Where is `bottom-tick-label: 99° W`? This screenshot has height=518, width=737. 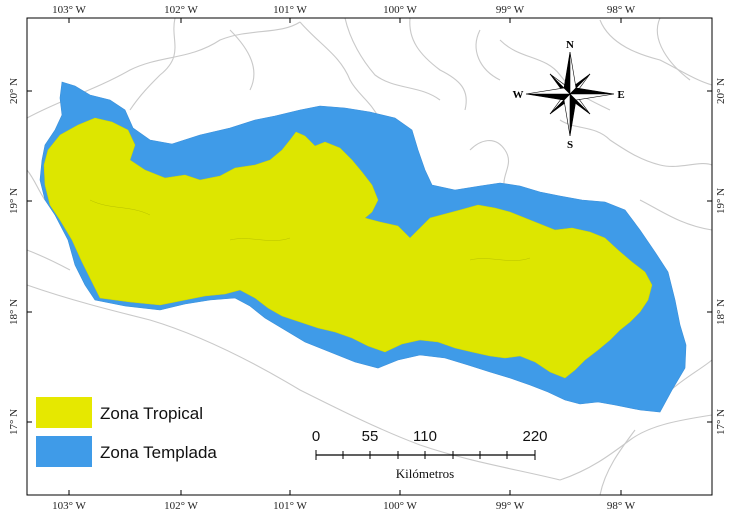
bottom-tick-label: 99° W is located at coordinates (510, 506).